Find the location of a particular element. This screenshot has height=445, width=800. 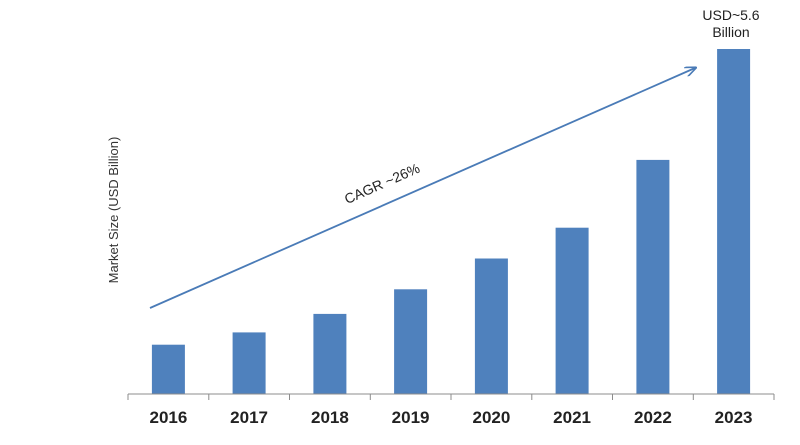

bar-2021 is located at coordinates (572, 310).